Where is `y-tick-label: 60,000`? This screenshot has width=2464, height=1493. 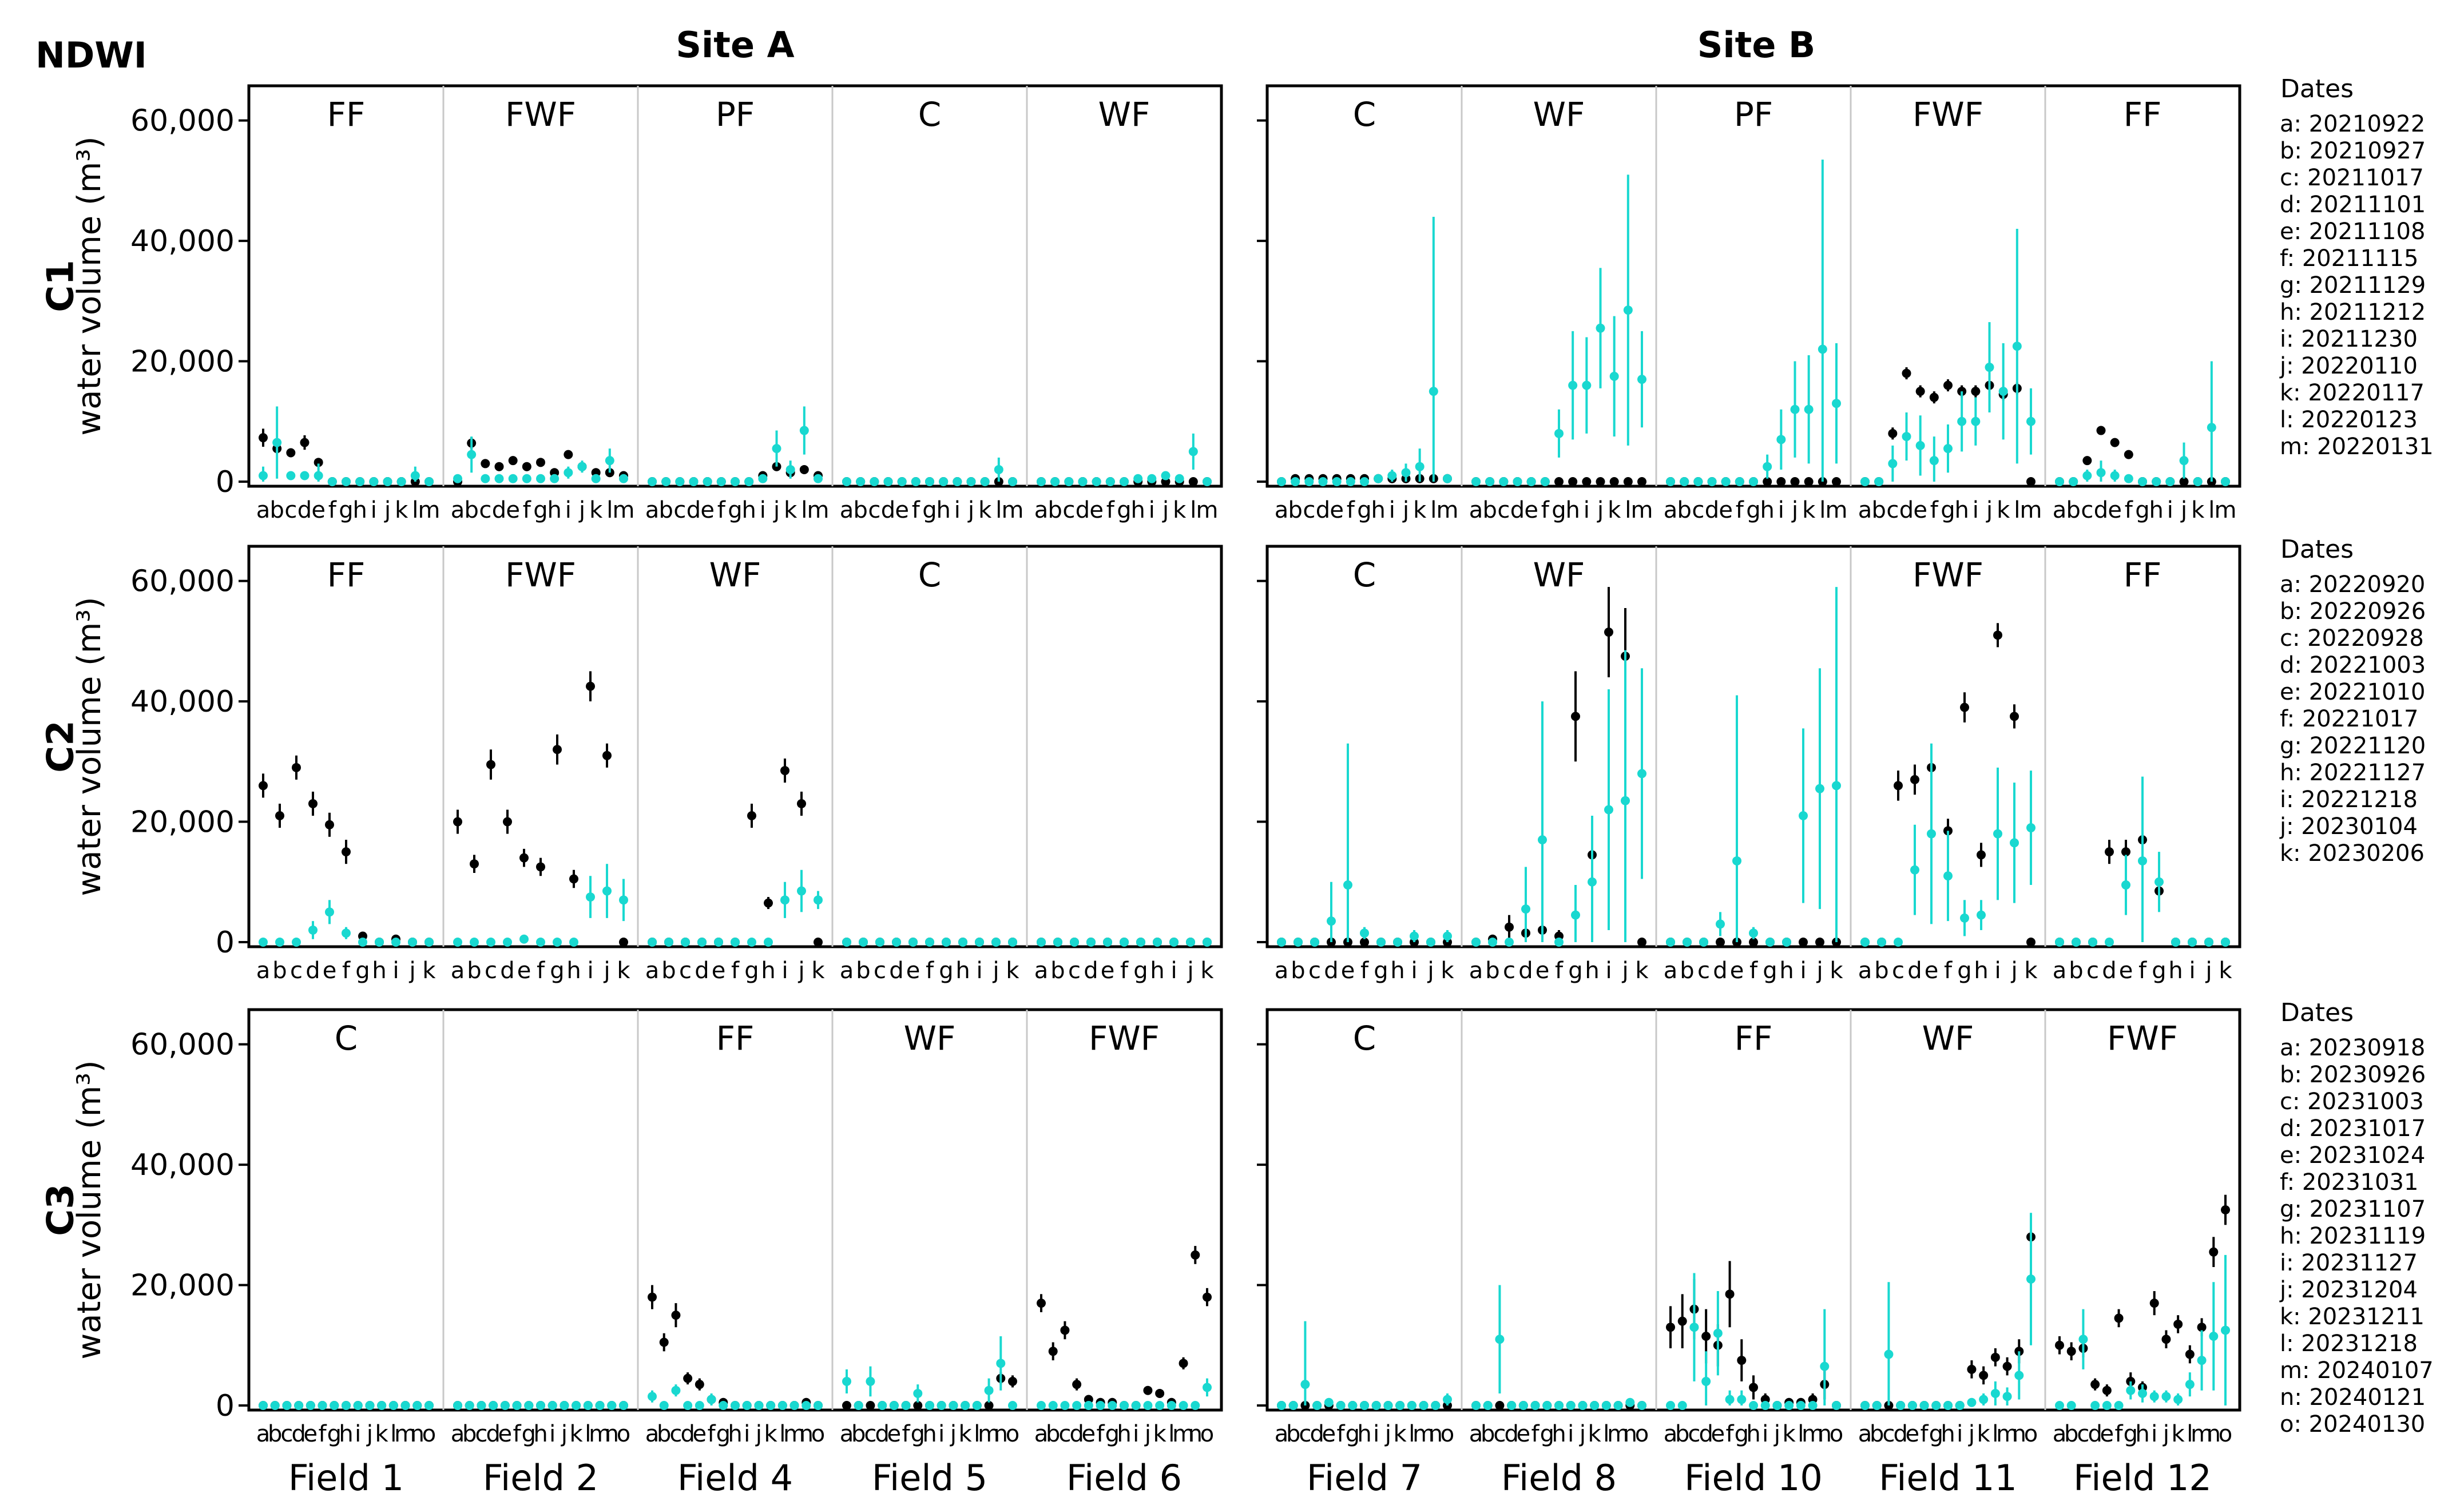
y-tick-label: 60,000 is located at coordinates (182, 582).